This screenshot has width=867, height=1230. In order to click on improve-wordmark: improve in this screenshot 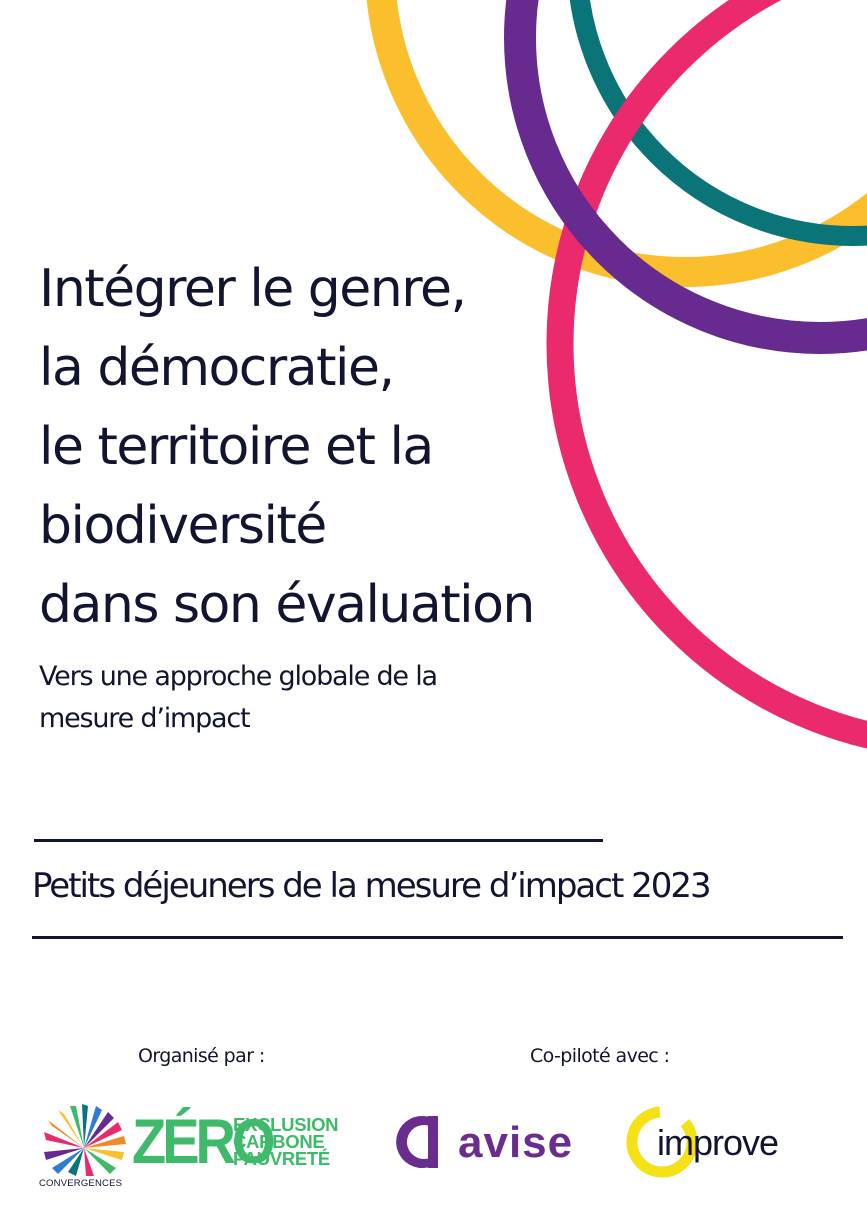, I will do `click(718, 1142)`.